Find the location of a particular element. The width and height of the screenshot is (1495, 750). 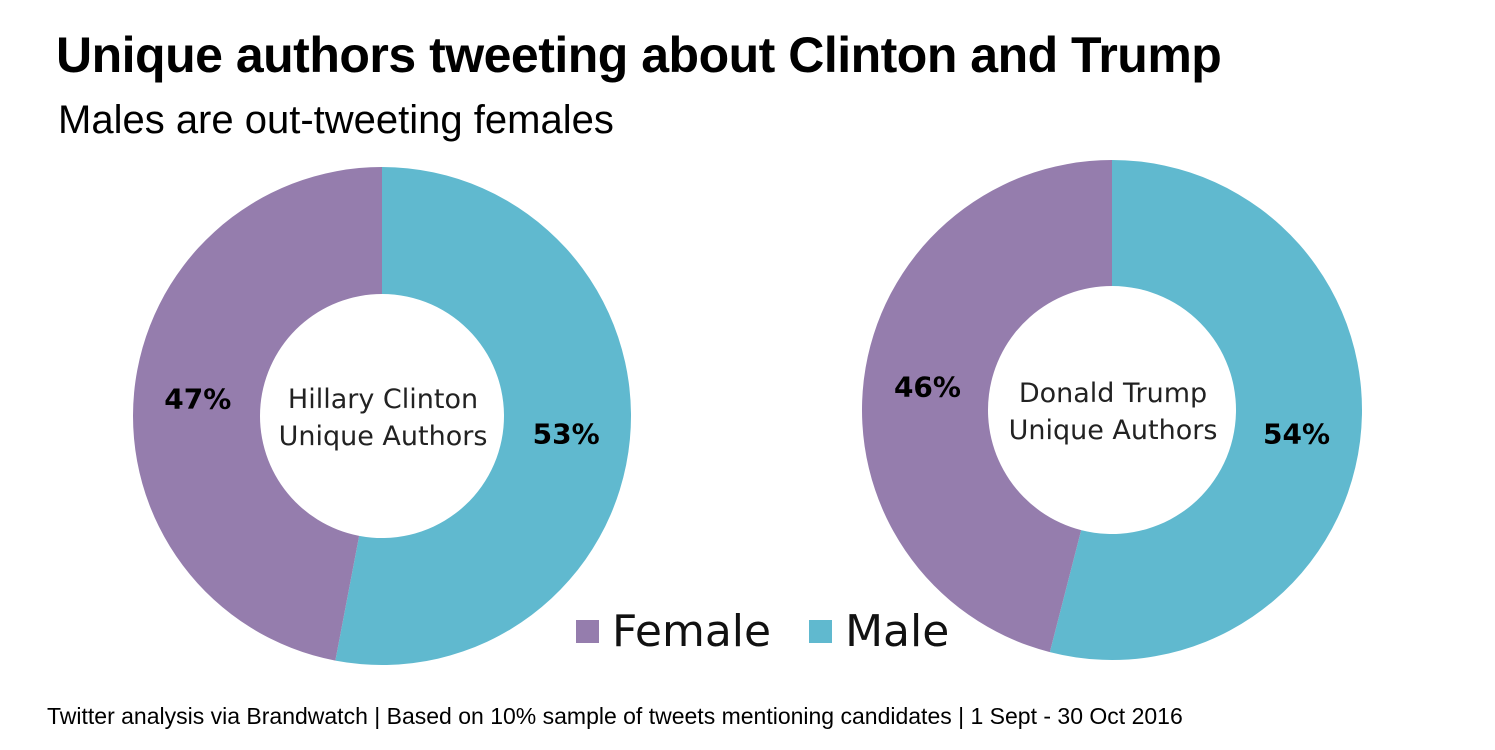

value-label-trump-female: 46% is located at coordinates (927, 387).